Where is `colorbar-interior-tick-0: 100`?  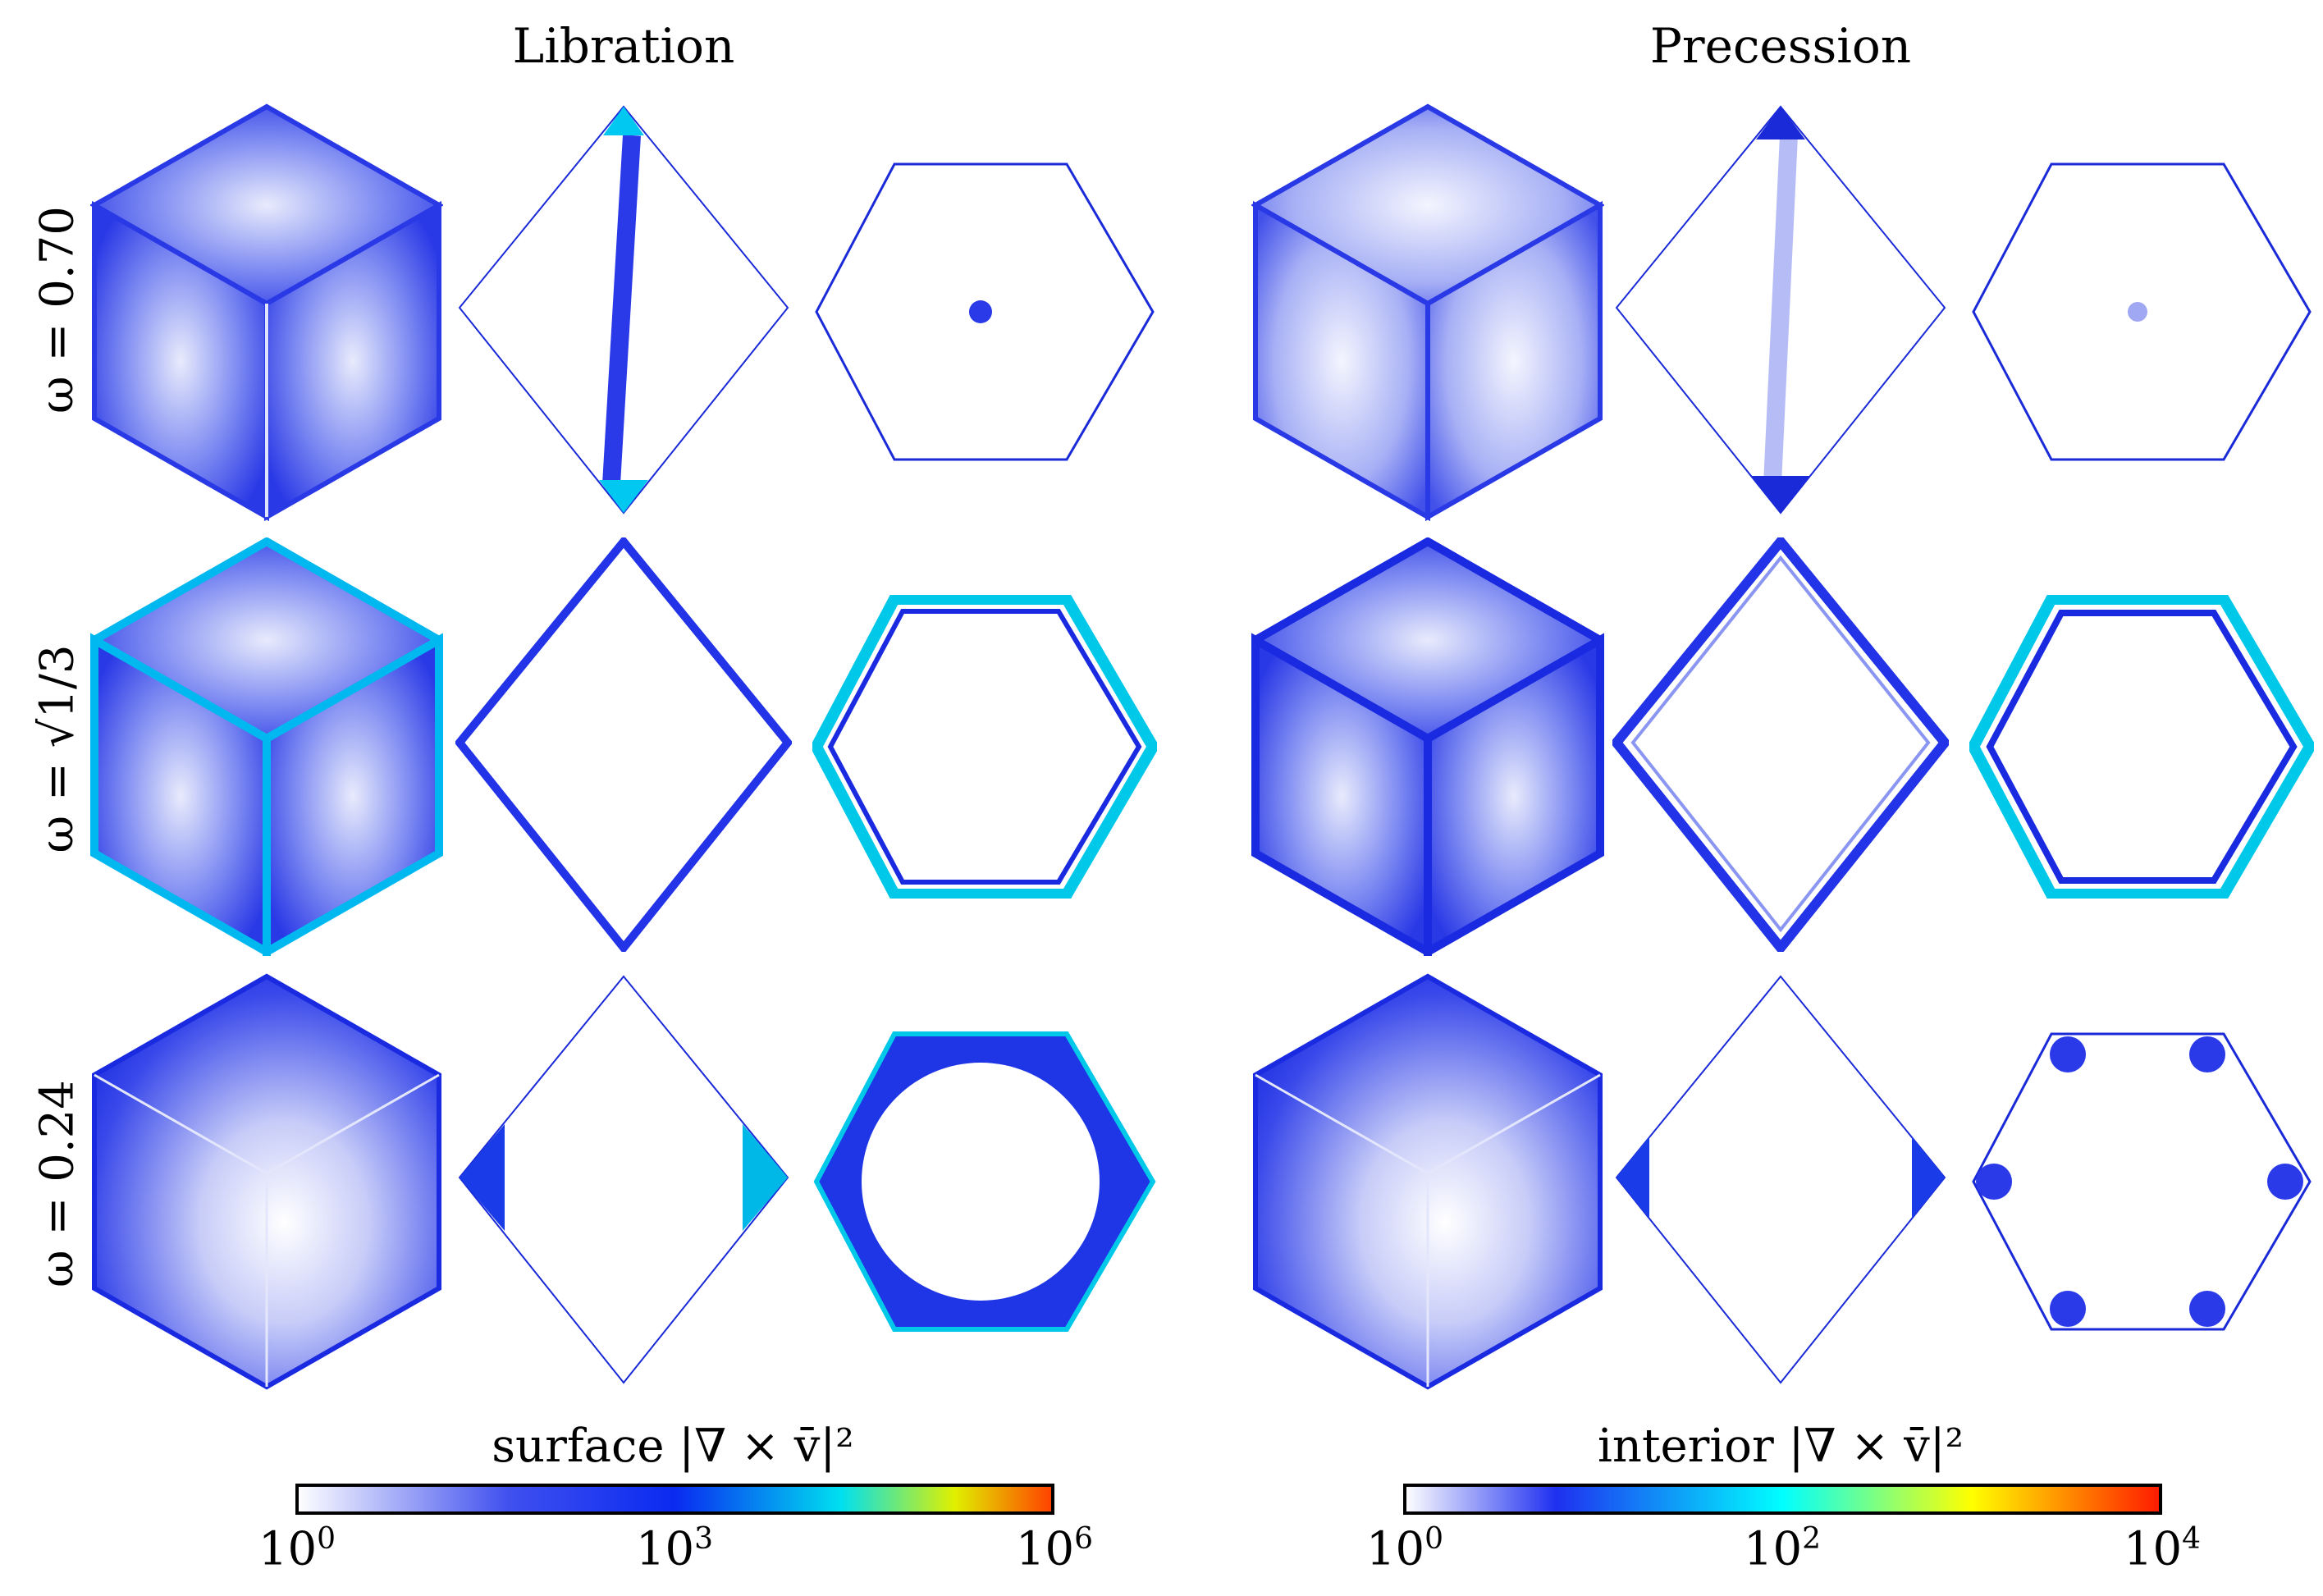 colorbar-interior-tick-0: 100 is located at coordinates (1404, 1549).